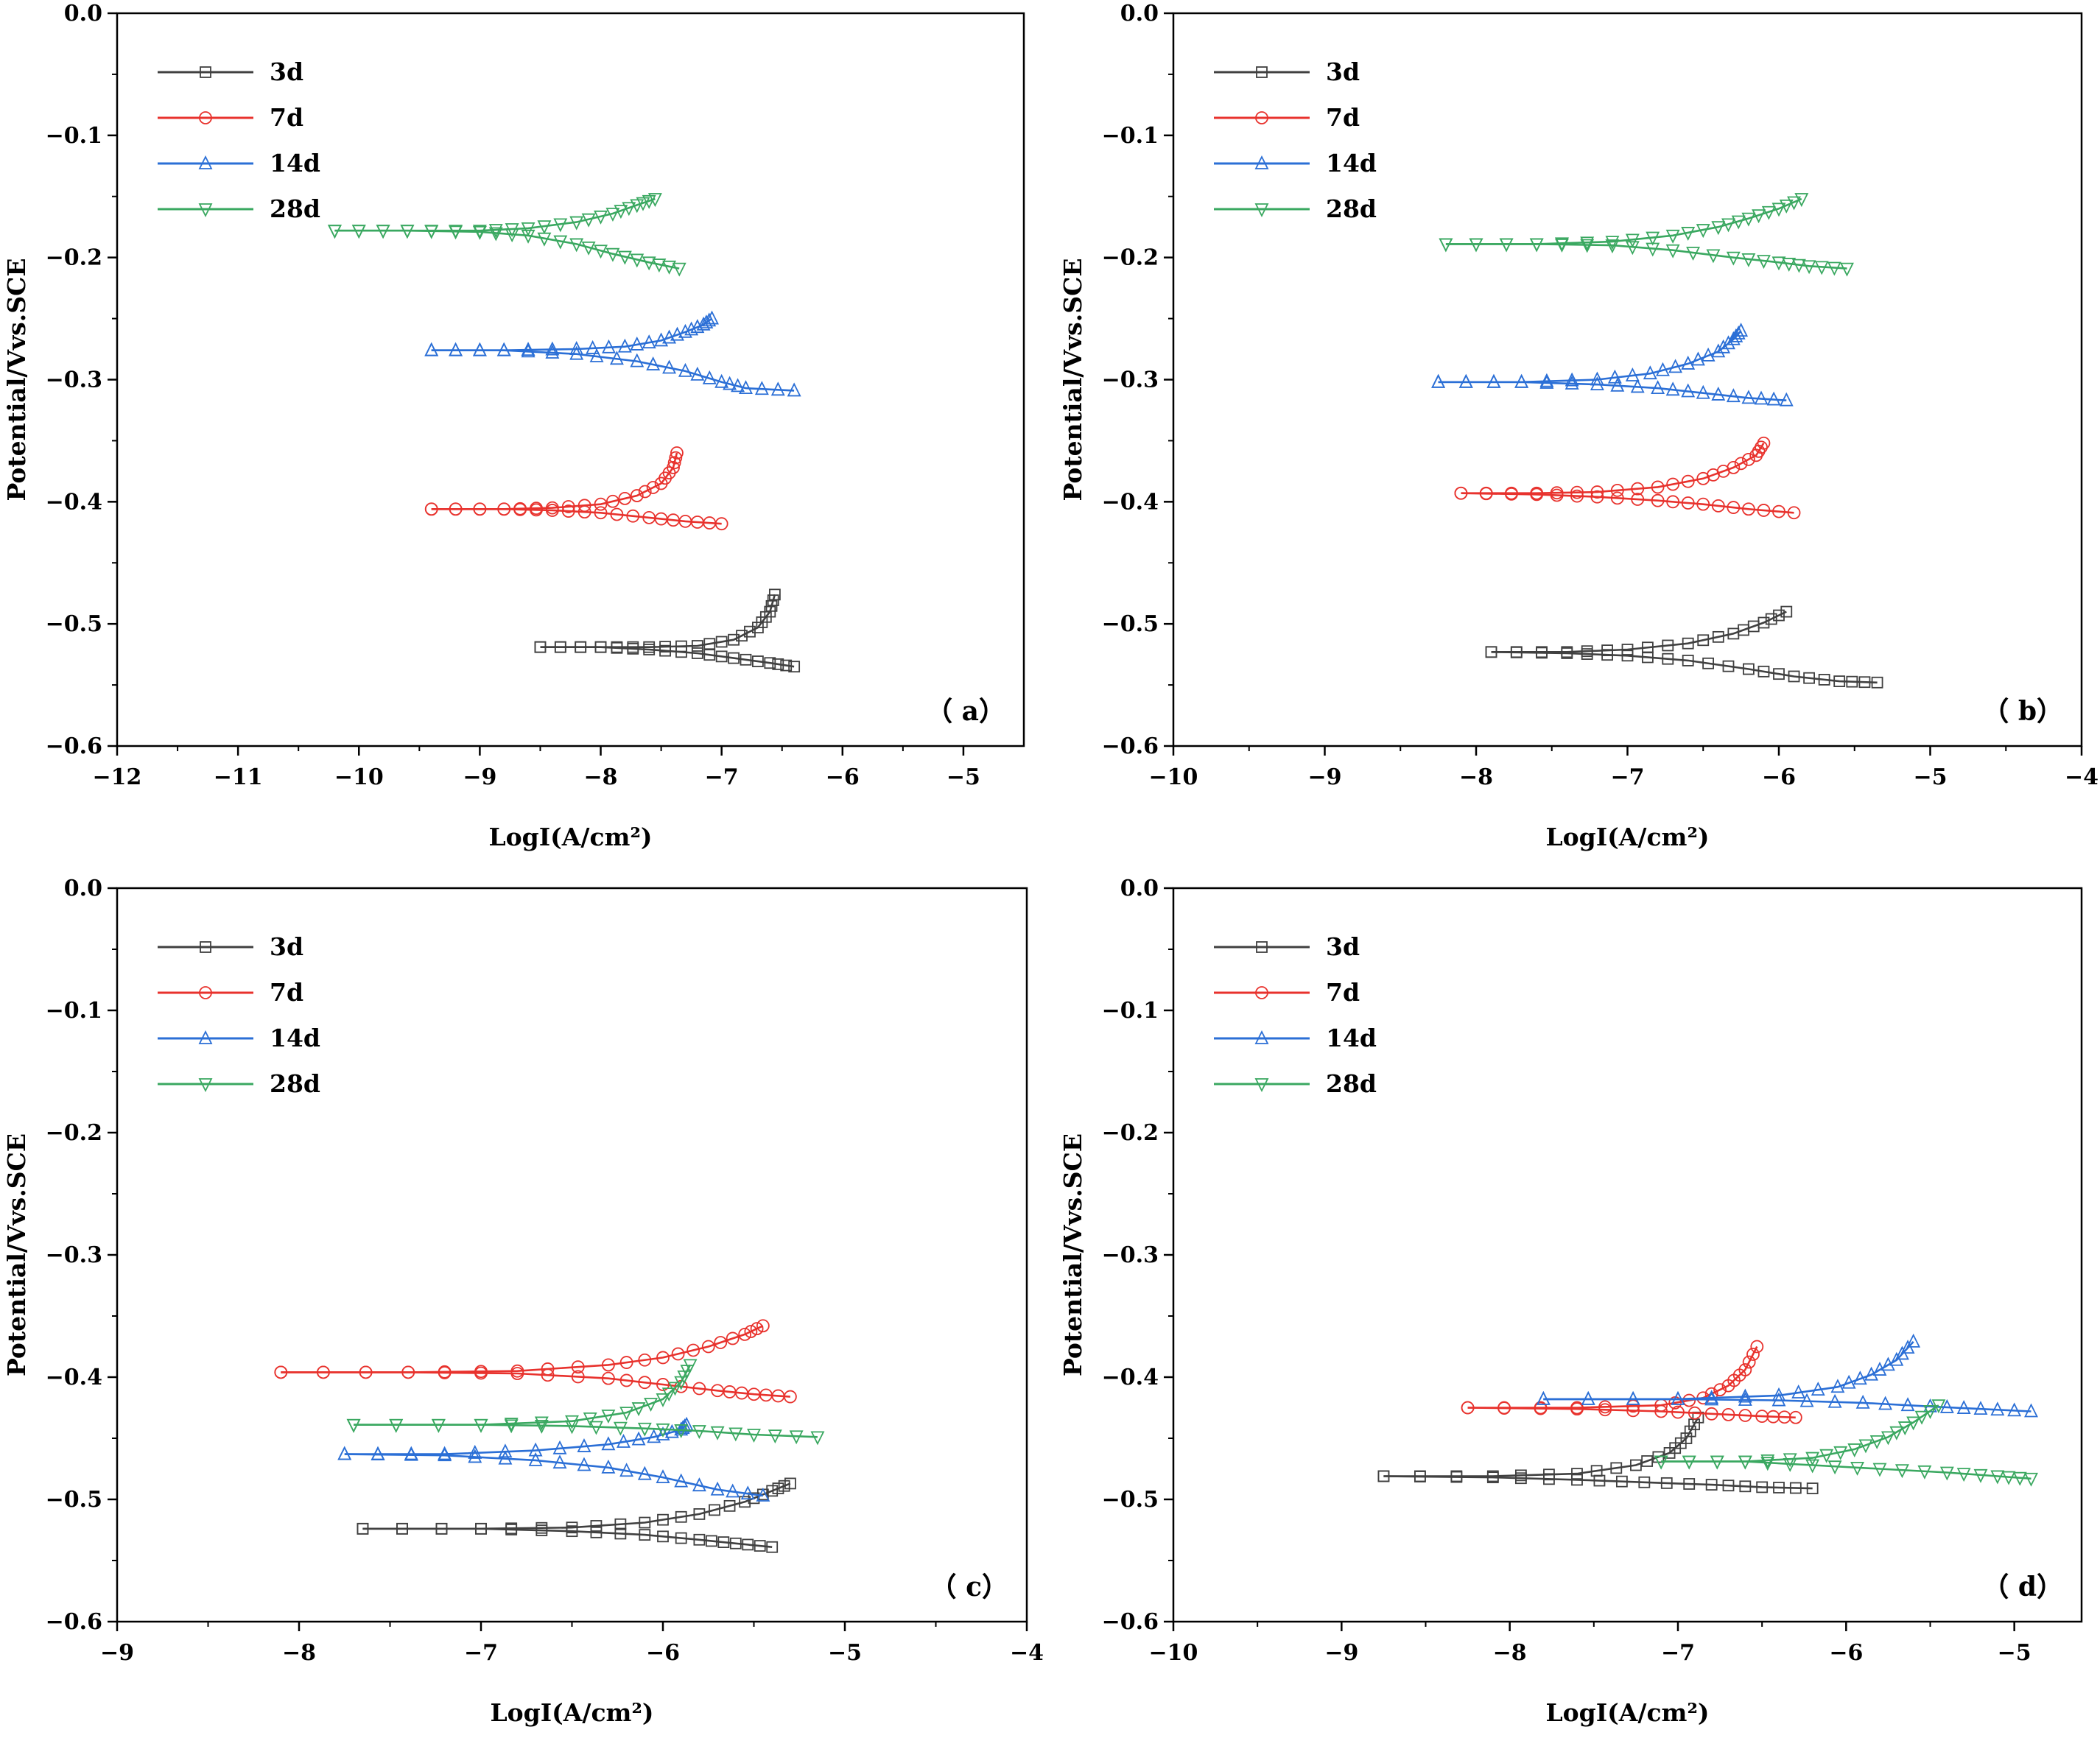 The image size is (2100, 1738). I want to click on y-tick-label: −0.1, so click(74, 136).